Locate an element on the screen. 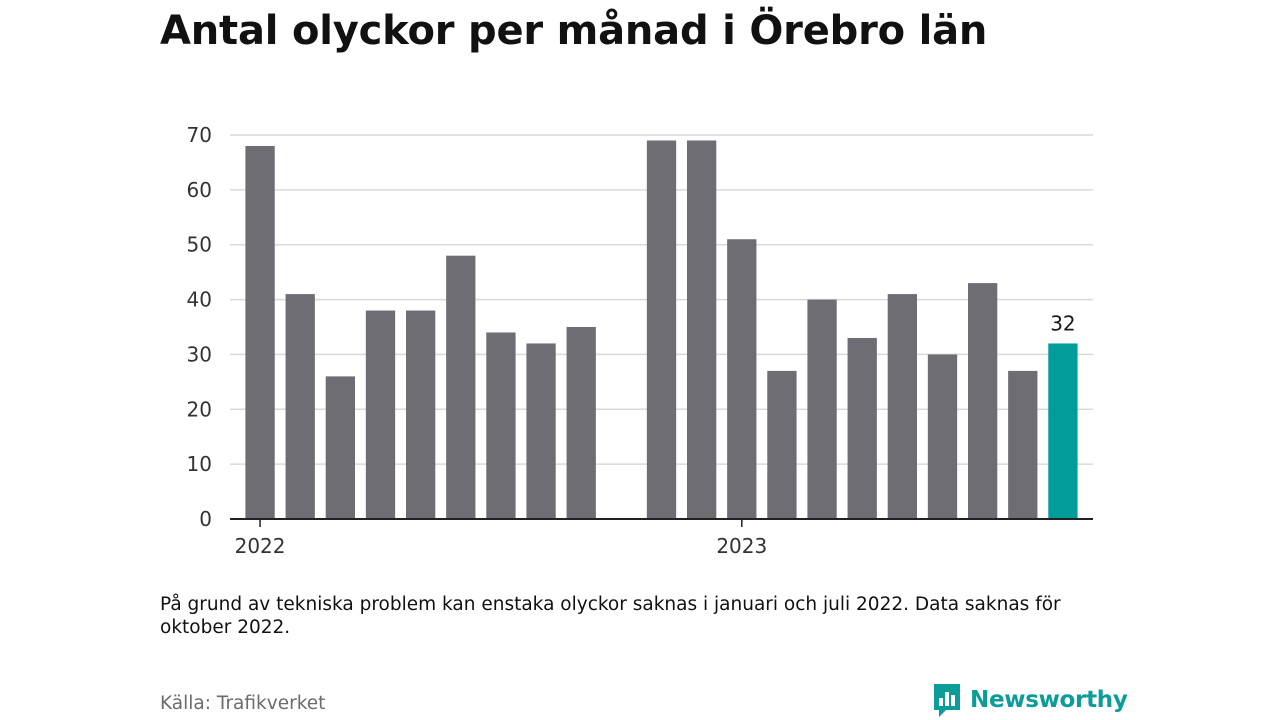 The width and height of the screenshot is (1280, 720). data-labels: 32 is located at coordinates (1062, 323).